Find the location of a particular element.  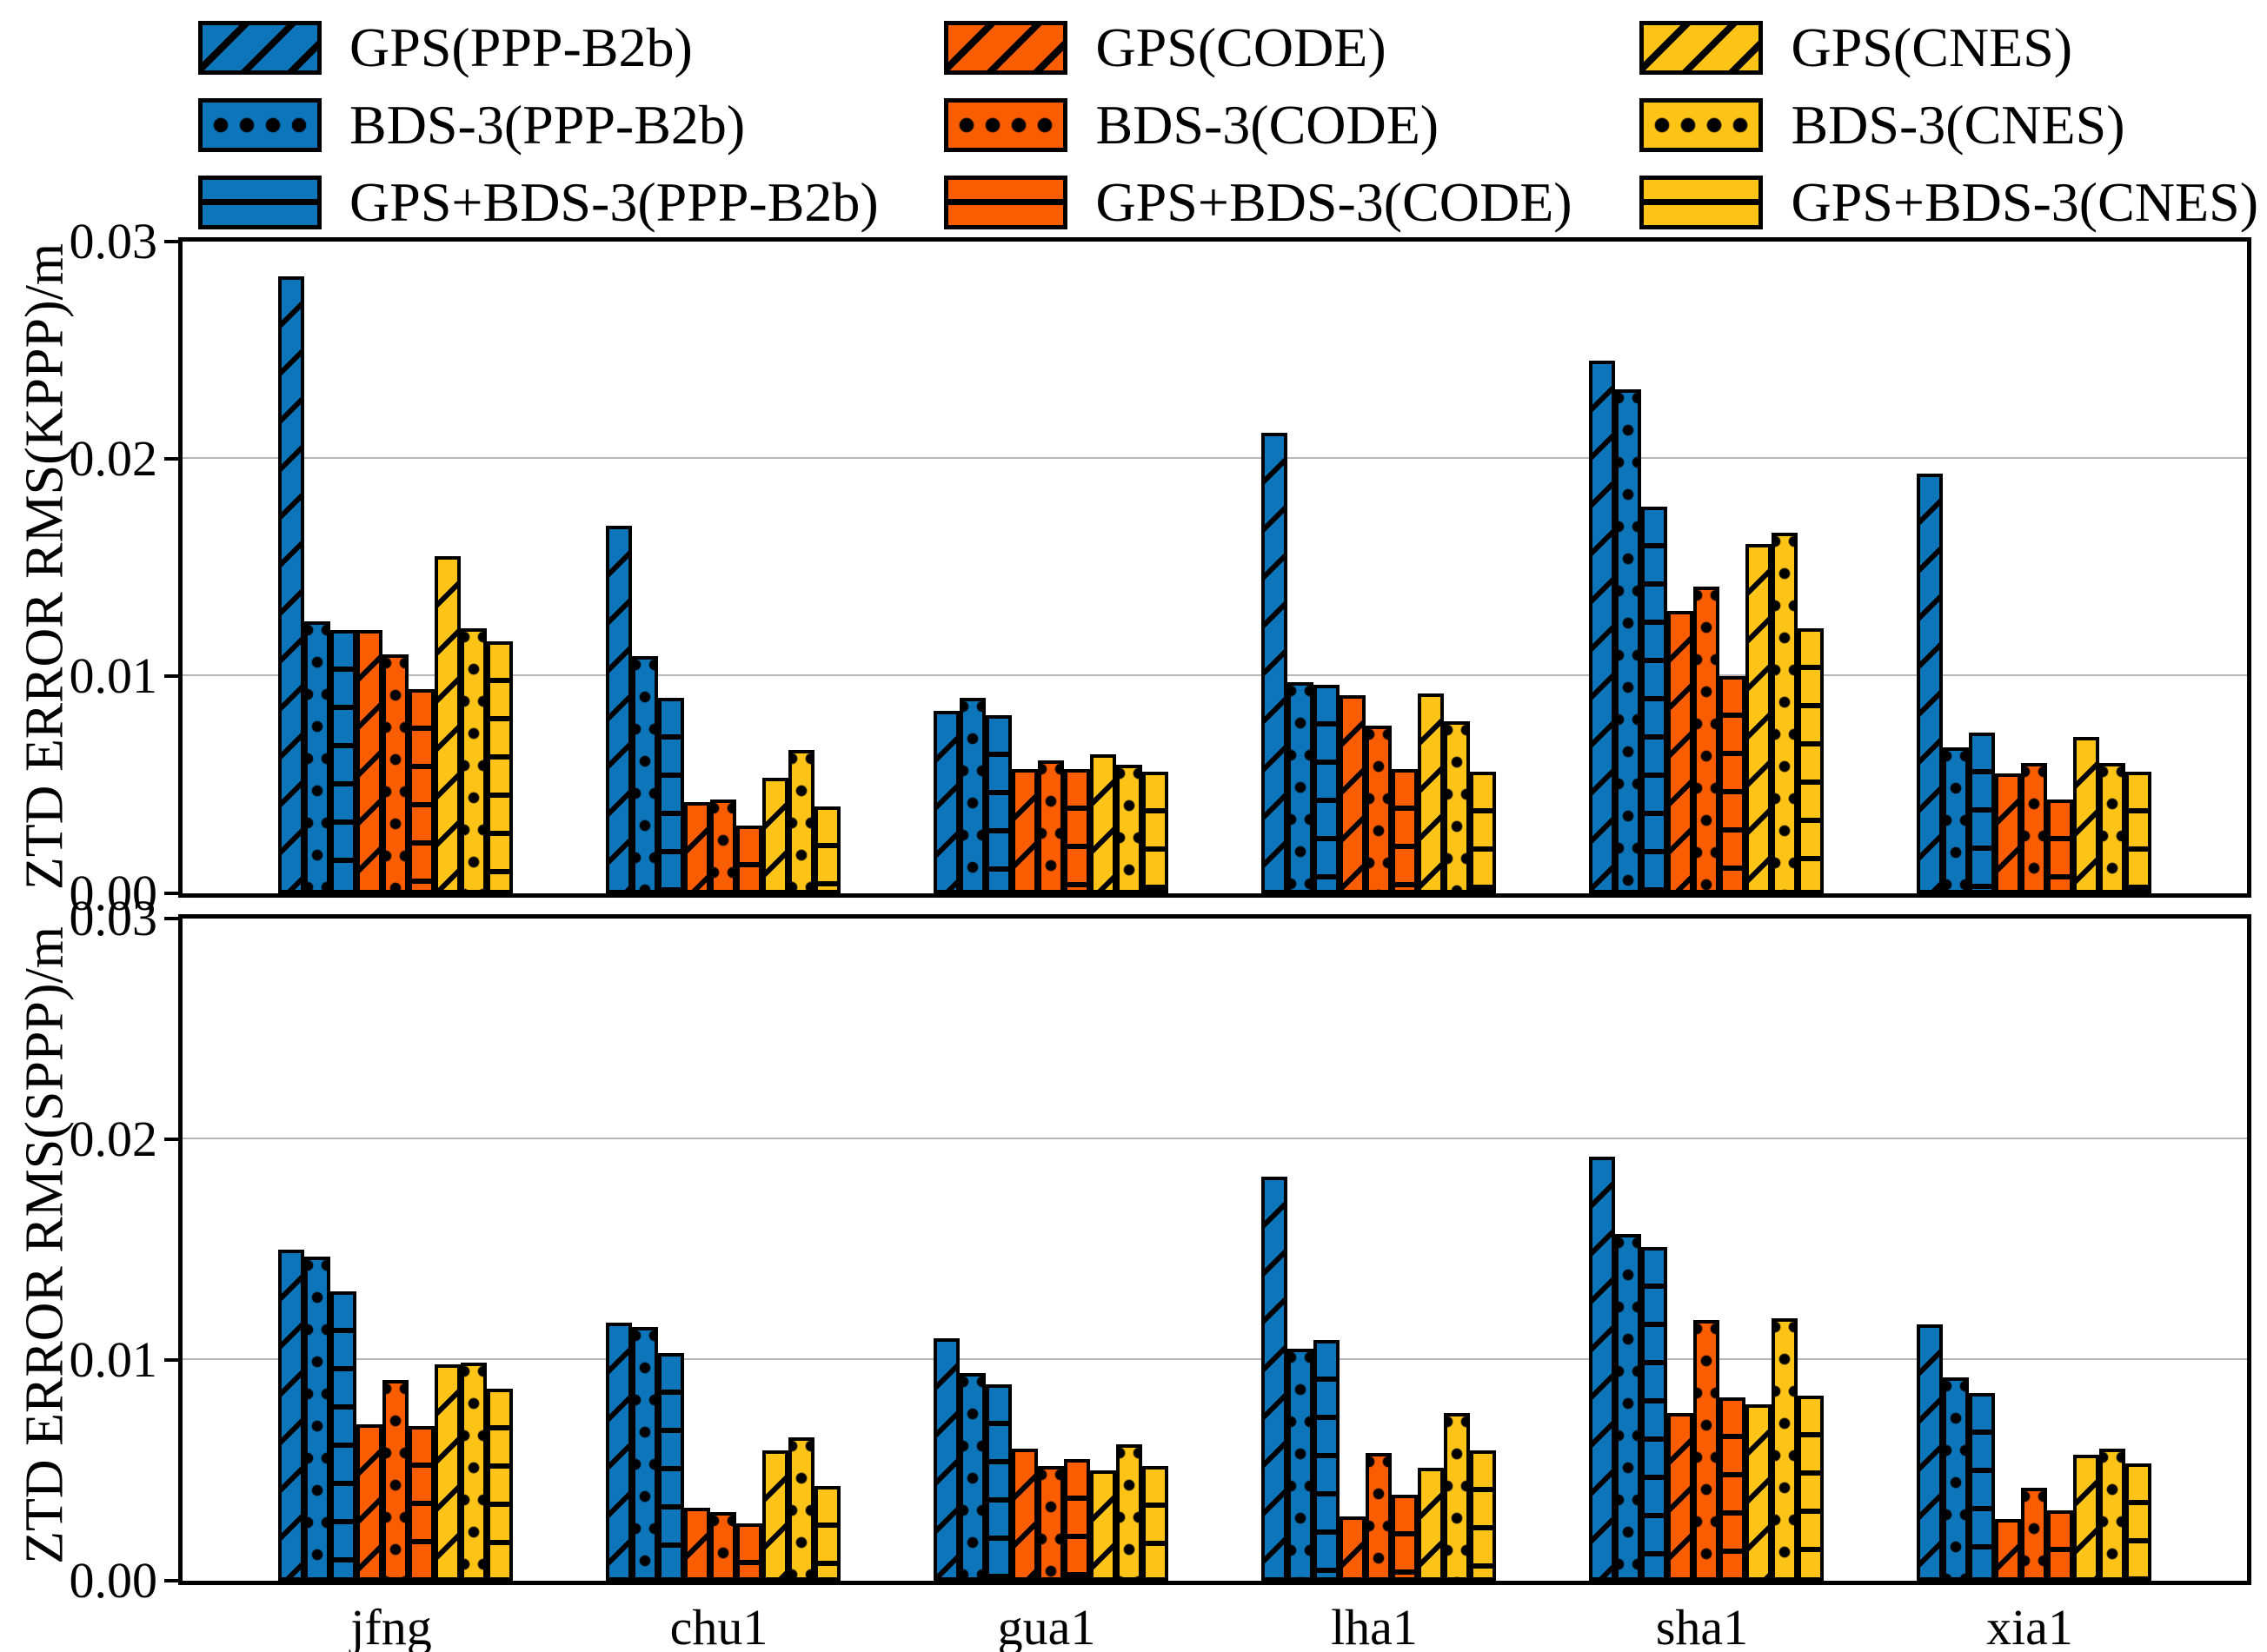

y-tick-label: 0.02 is located at coordinates (113, 458).